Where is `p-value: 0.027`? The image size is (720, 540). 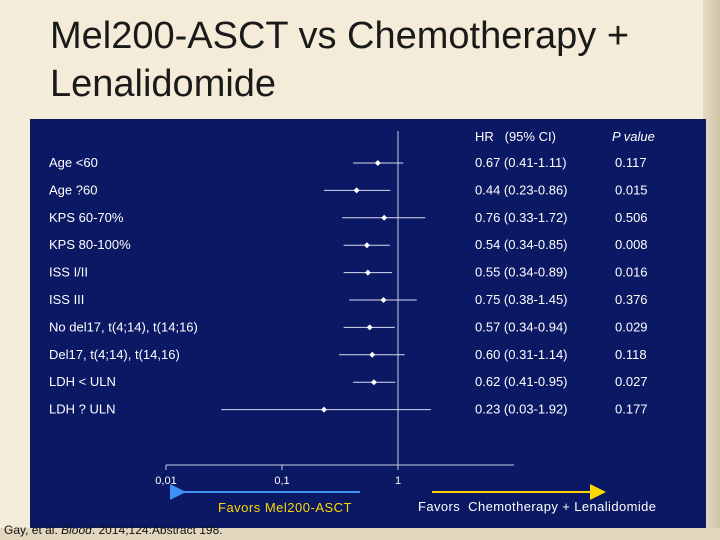
p-value: 0.027 is located at coordinates (631, 381).